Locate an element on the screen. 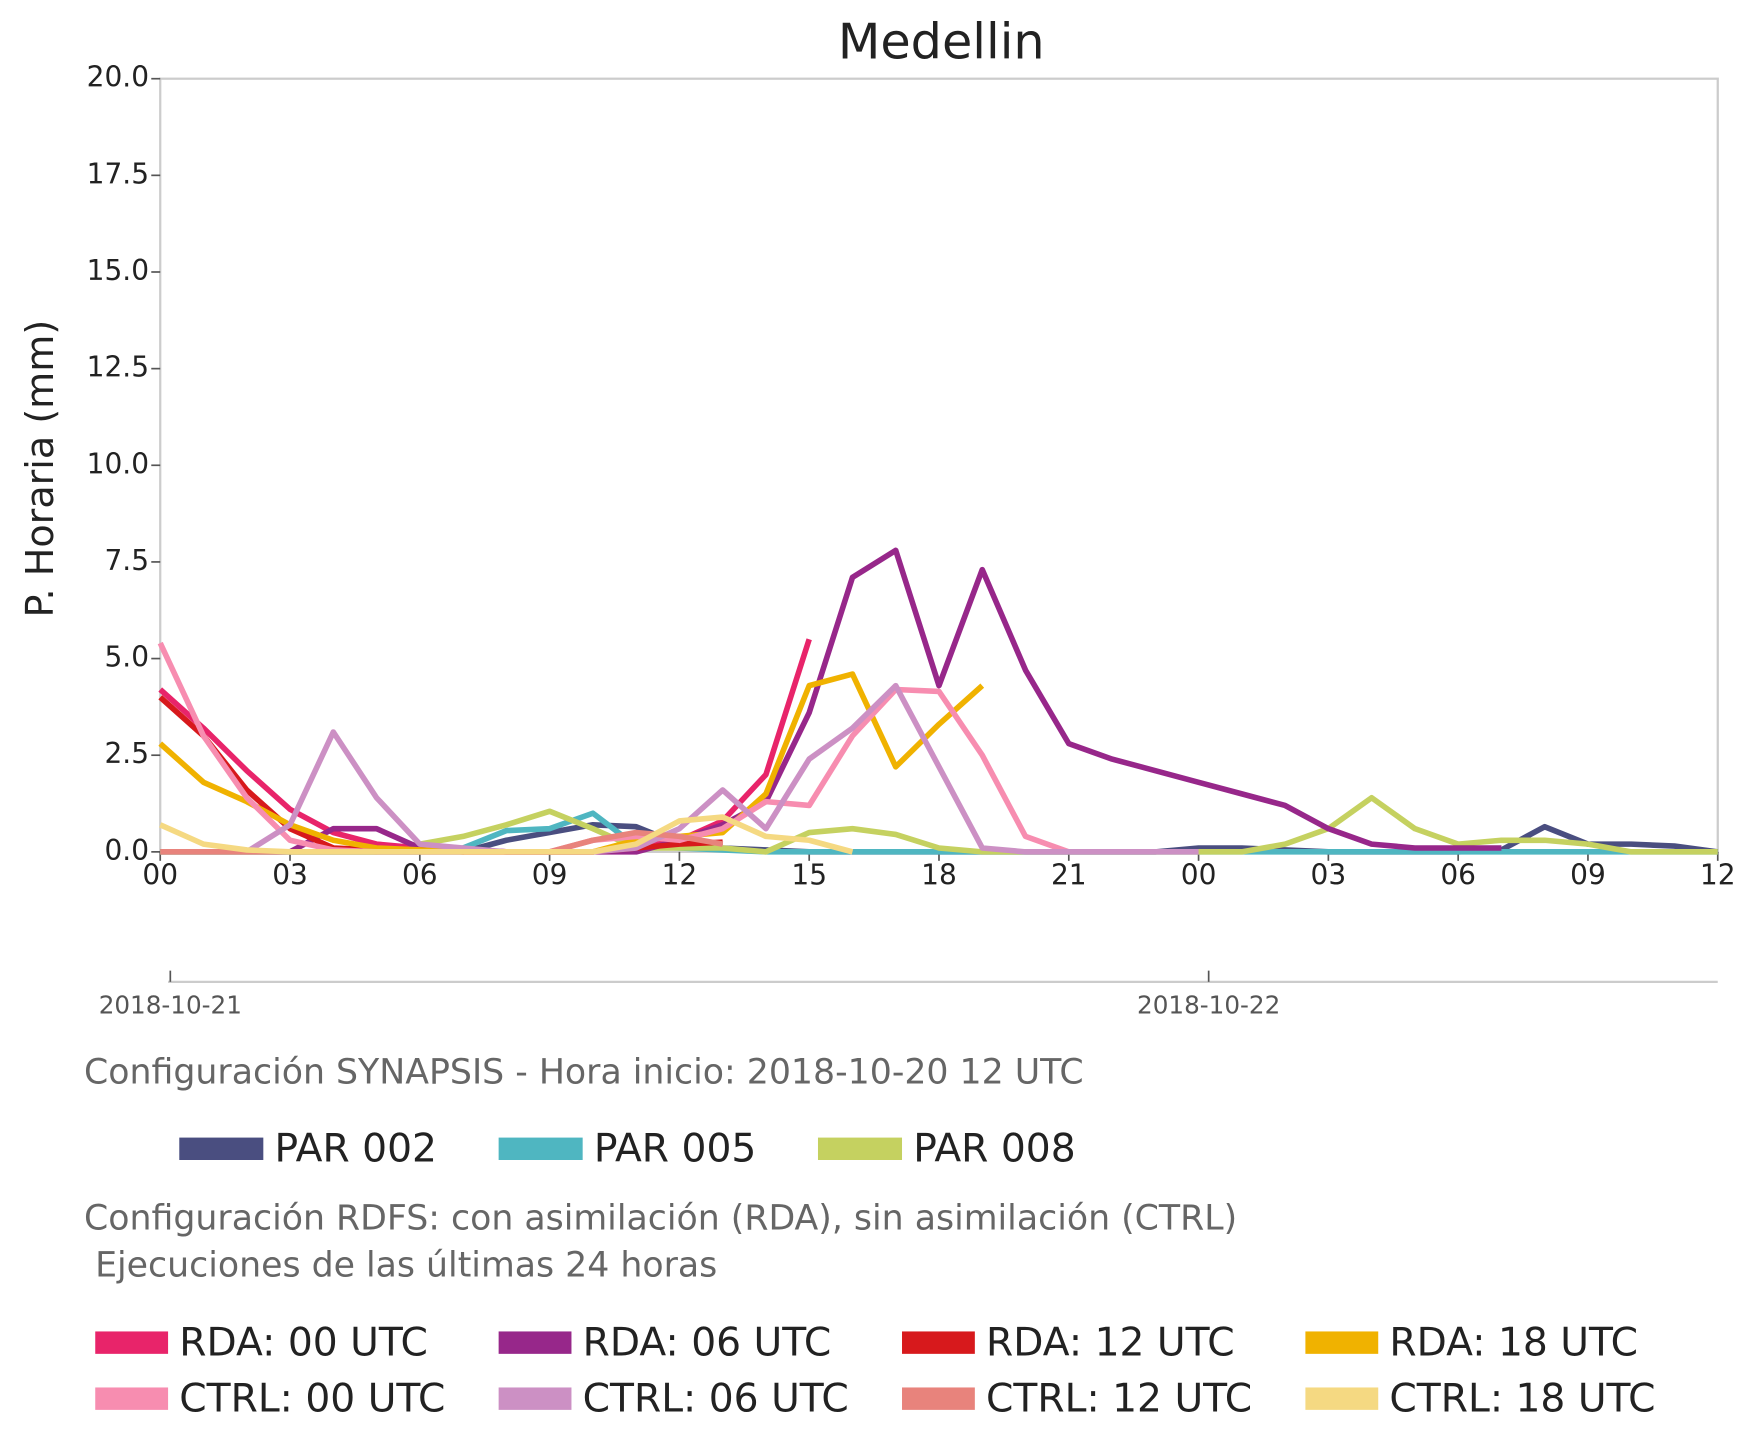  y-tick-label: 10.0 is located at coordinates (118, 463).